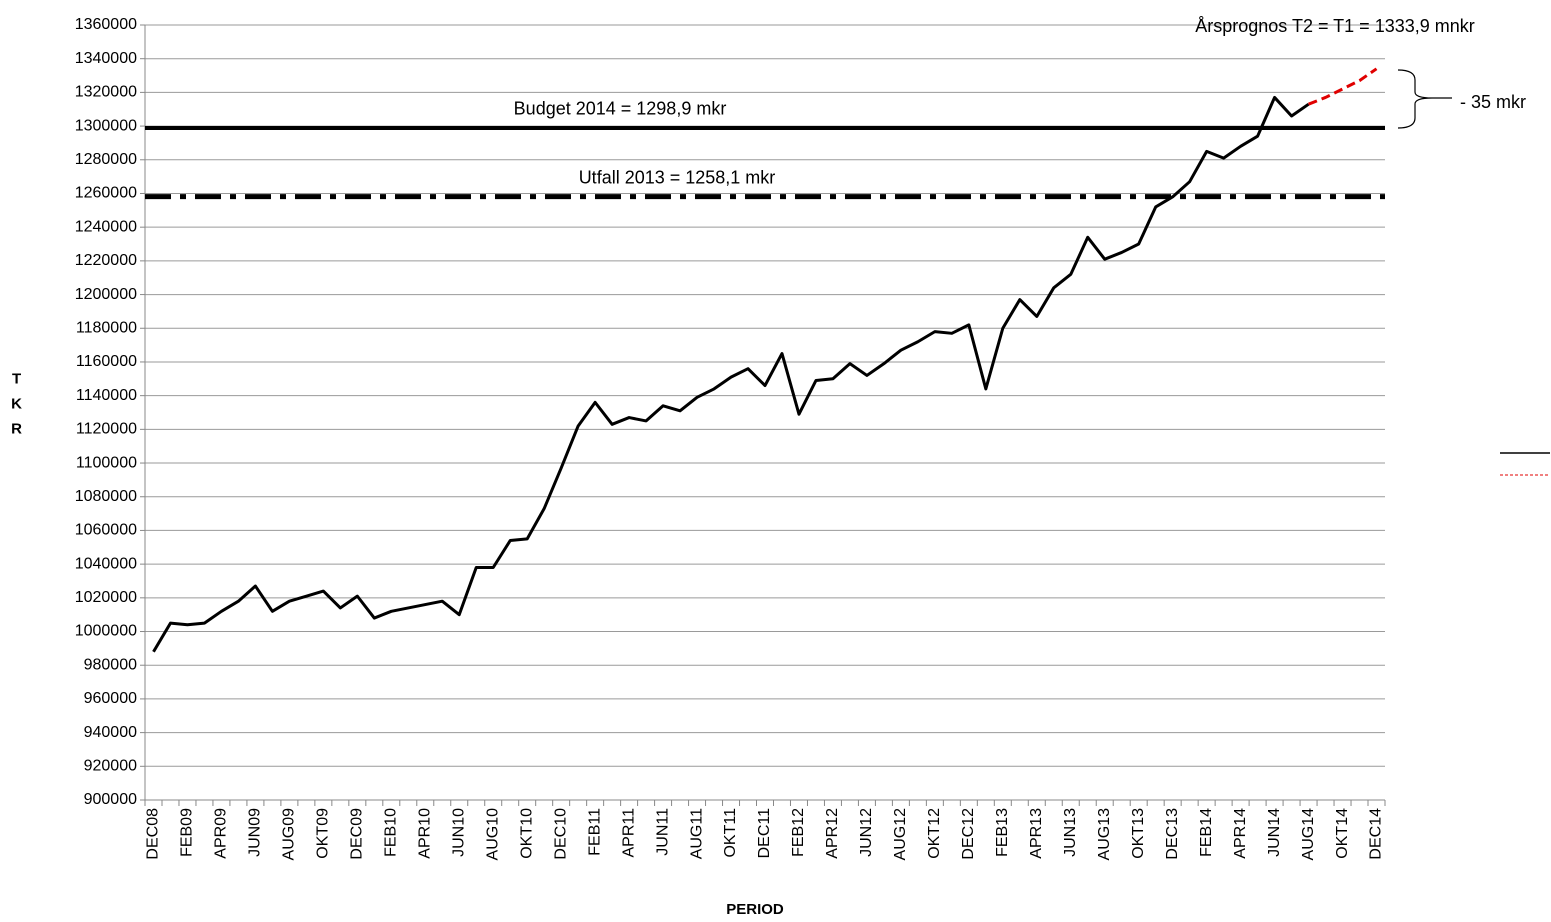 Image resolution: width=1551 pixels, height=922 pixels. Describe the element at coordinates (106, 496) in the screenshot. I see `y-tick-label: 1080000` at that location.